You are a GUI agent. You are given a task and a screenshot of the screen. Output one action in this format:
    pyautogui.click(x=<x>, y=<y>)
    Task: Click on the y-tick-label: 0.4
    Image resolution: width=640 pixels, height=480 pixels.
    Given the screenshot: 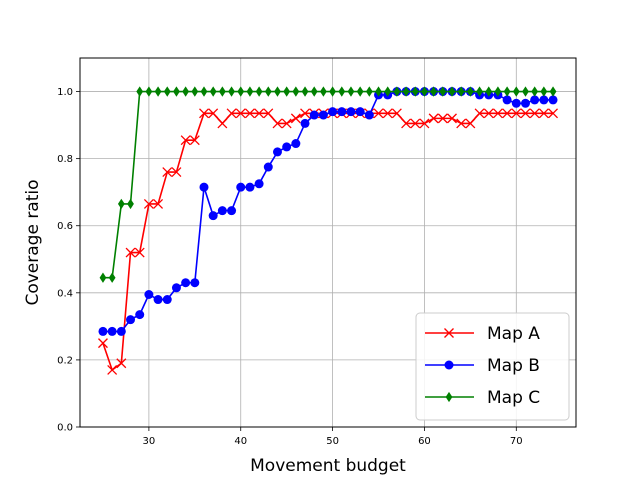 What is the action you would take?
    pyautogui.click(x=65, y=293)
    